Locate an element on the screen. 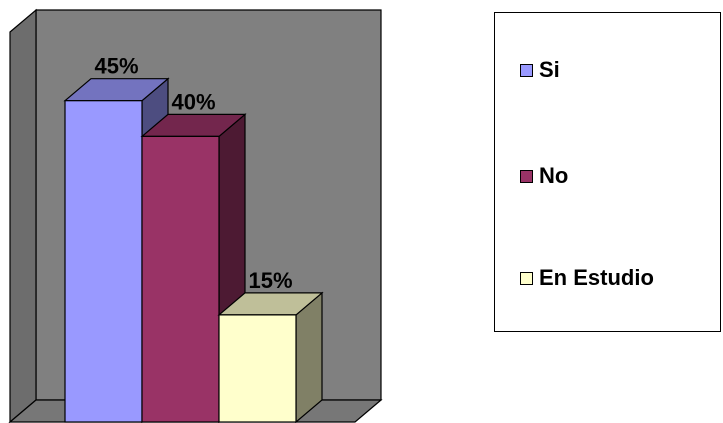 The height and width of the screenshot is (423, 723). legend-swatch-si is located at coordinates (526, 70).